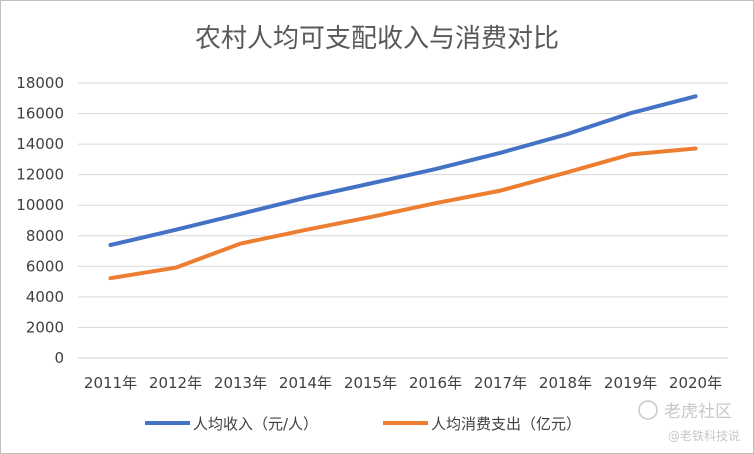 The height and width of the screenshot is (454, 754). What do you see at coordinates (506, 424) in the screenshot?
I see `legend-label-expense: 人均消费支出（亿元）` at bounding box center [506, 424].